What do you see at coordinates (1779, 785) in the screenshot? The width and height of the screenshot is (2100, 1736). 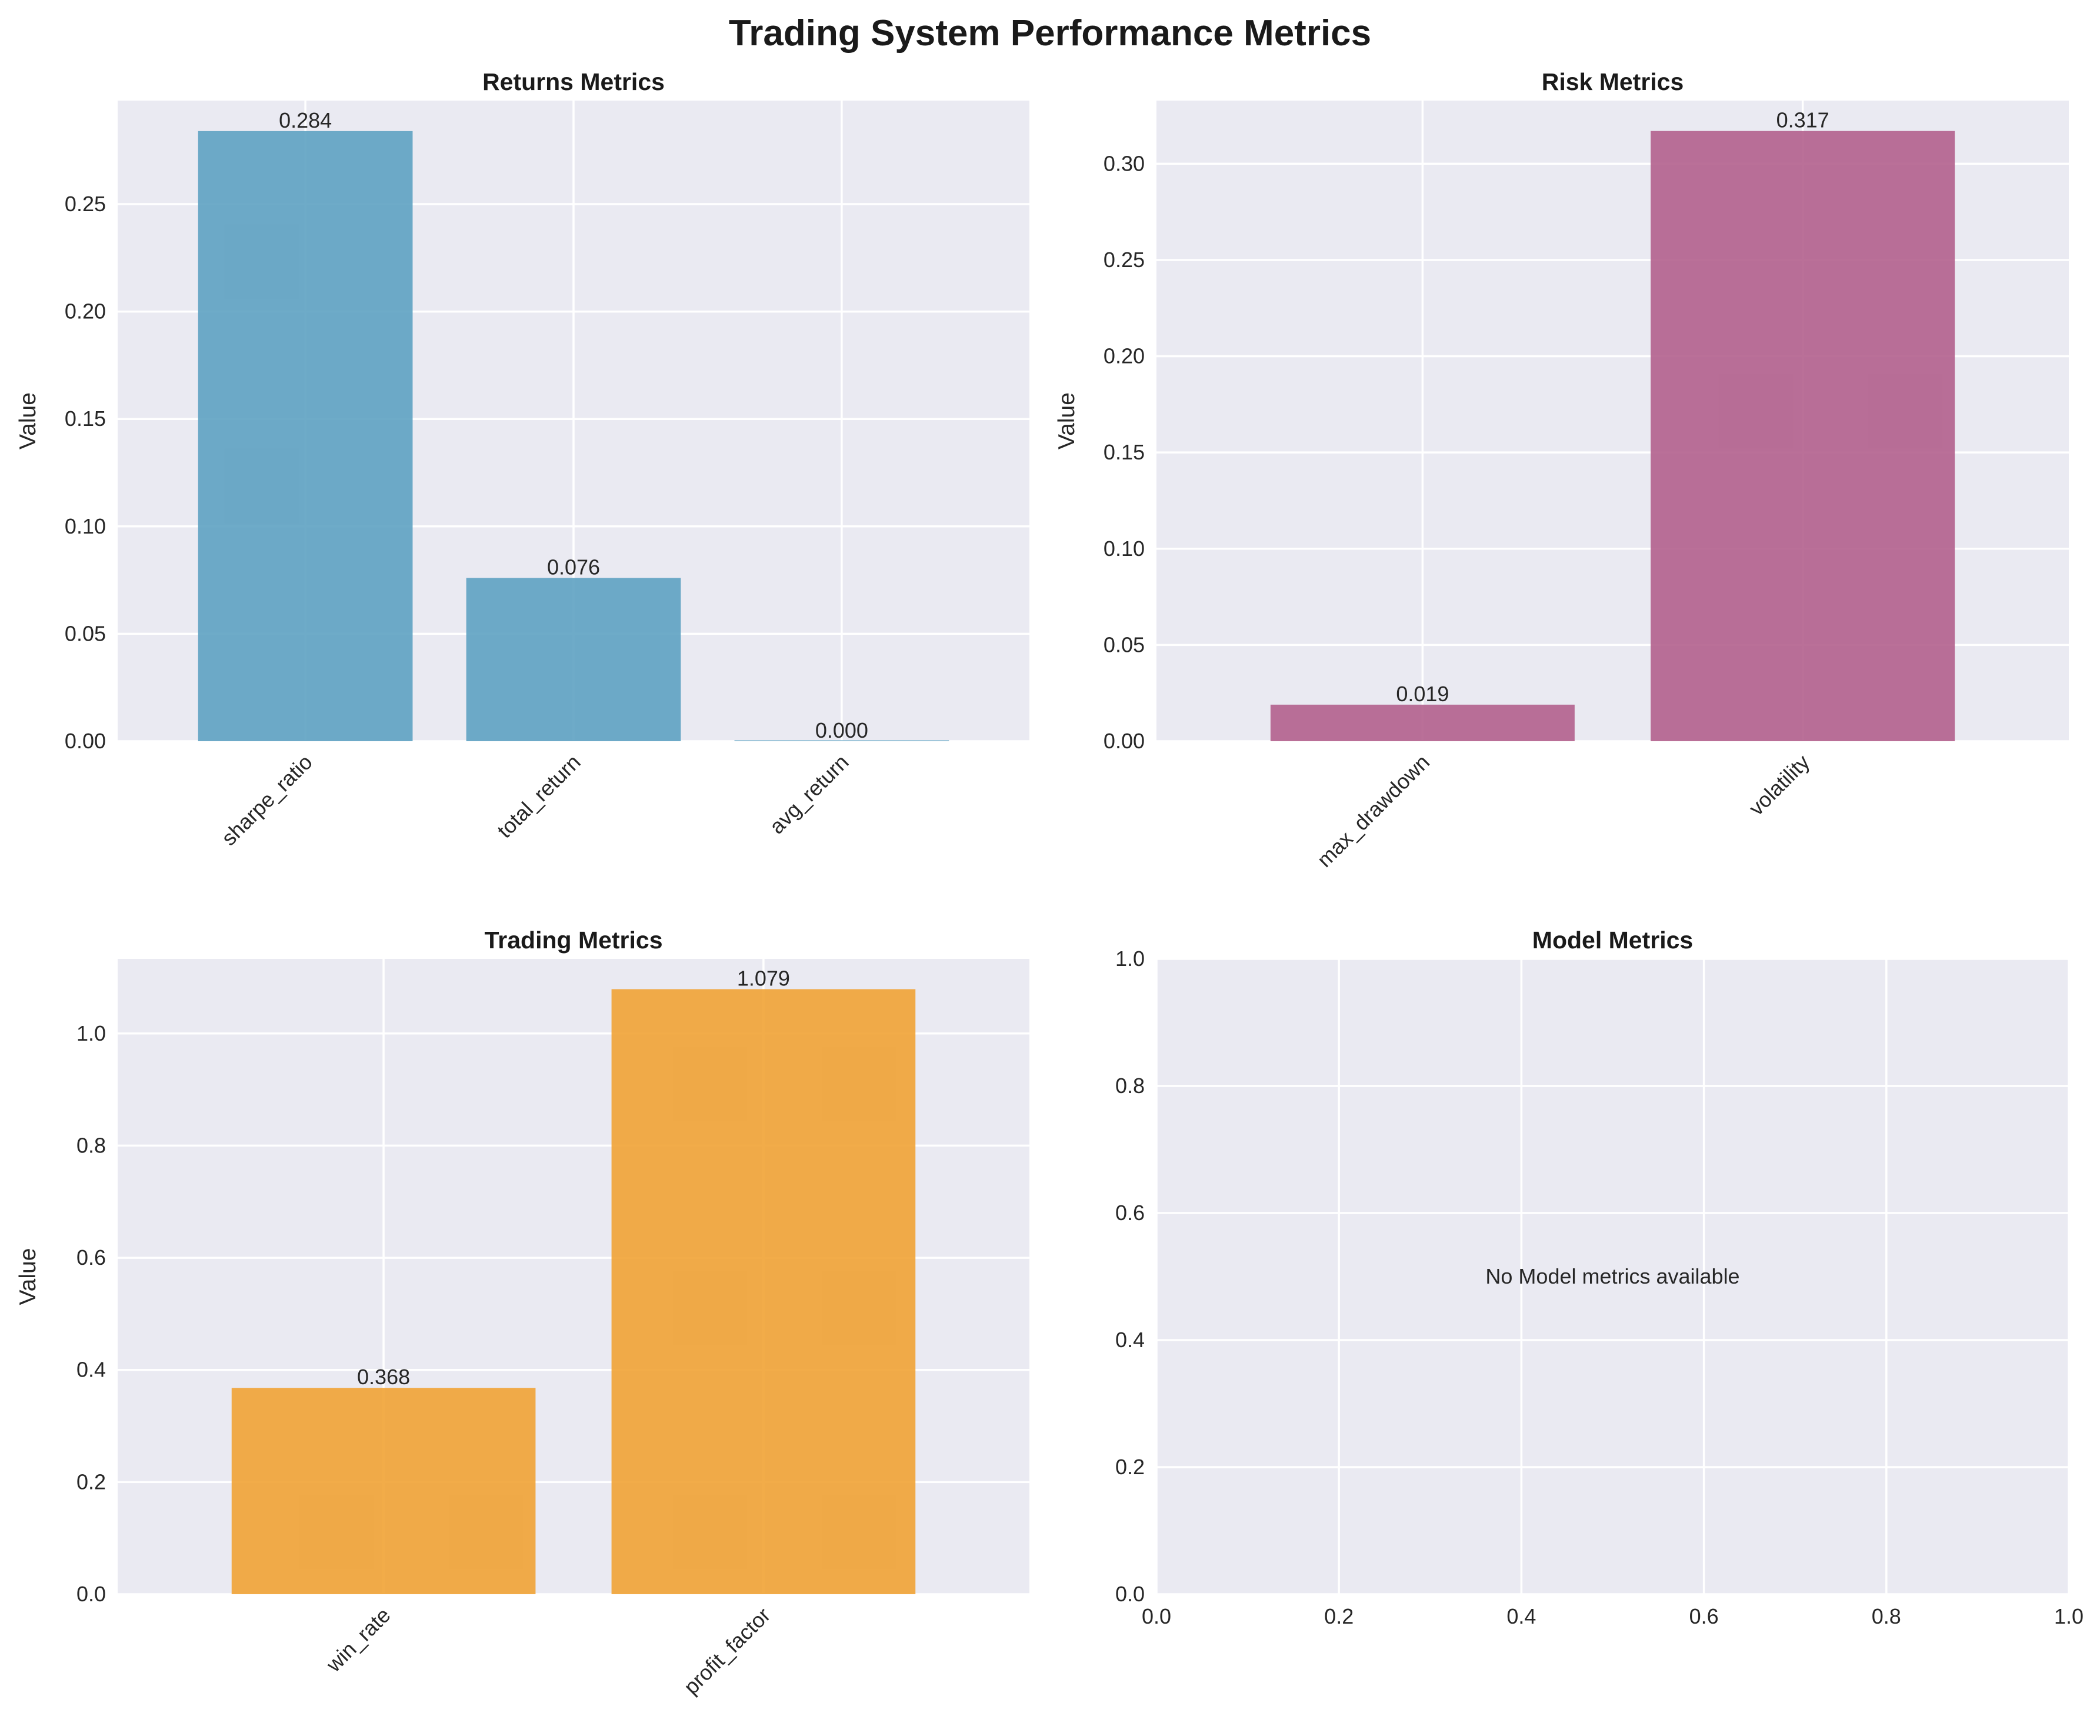 I see `x-tick-label: volatility` at bounding box center [1779, 785].